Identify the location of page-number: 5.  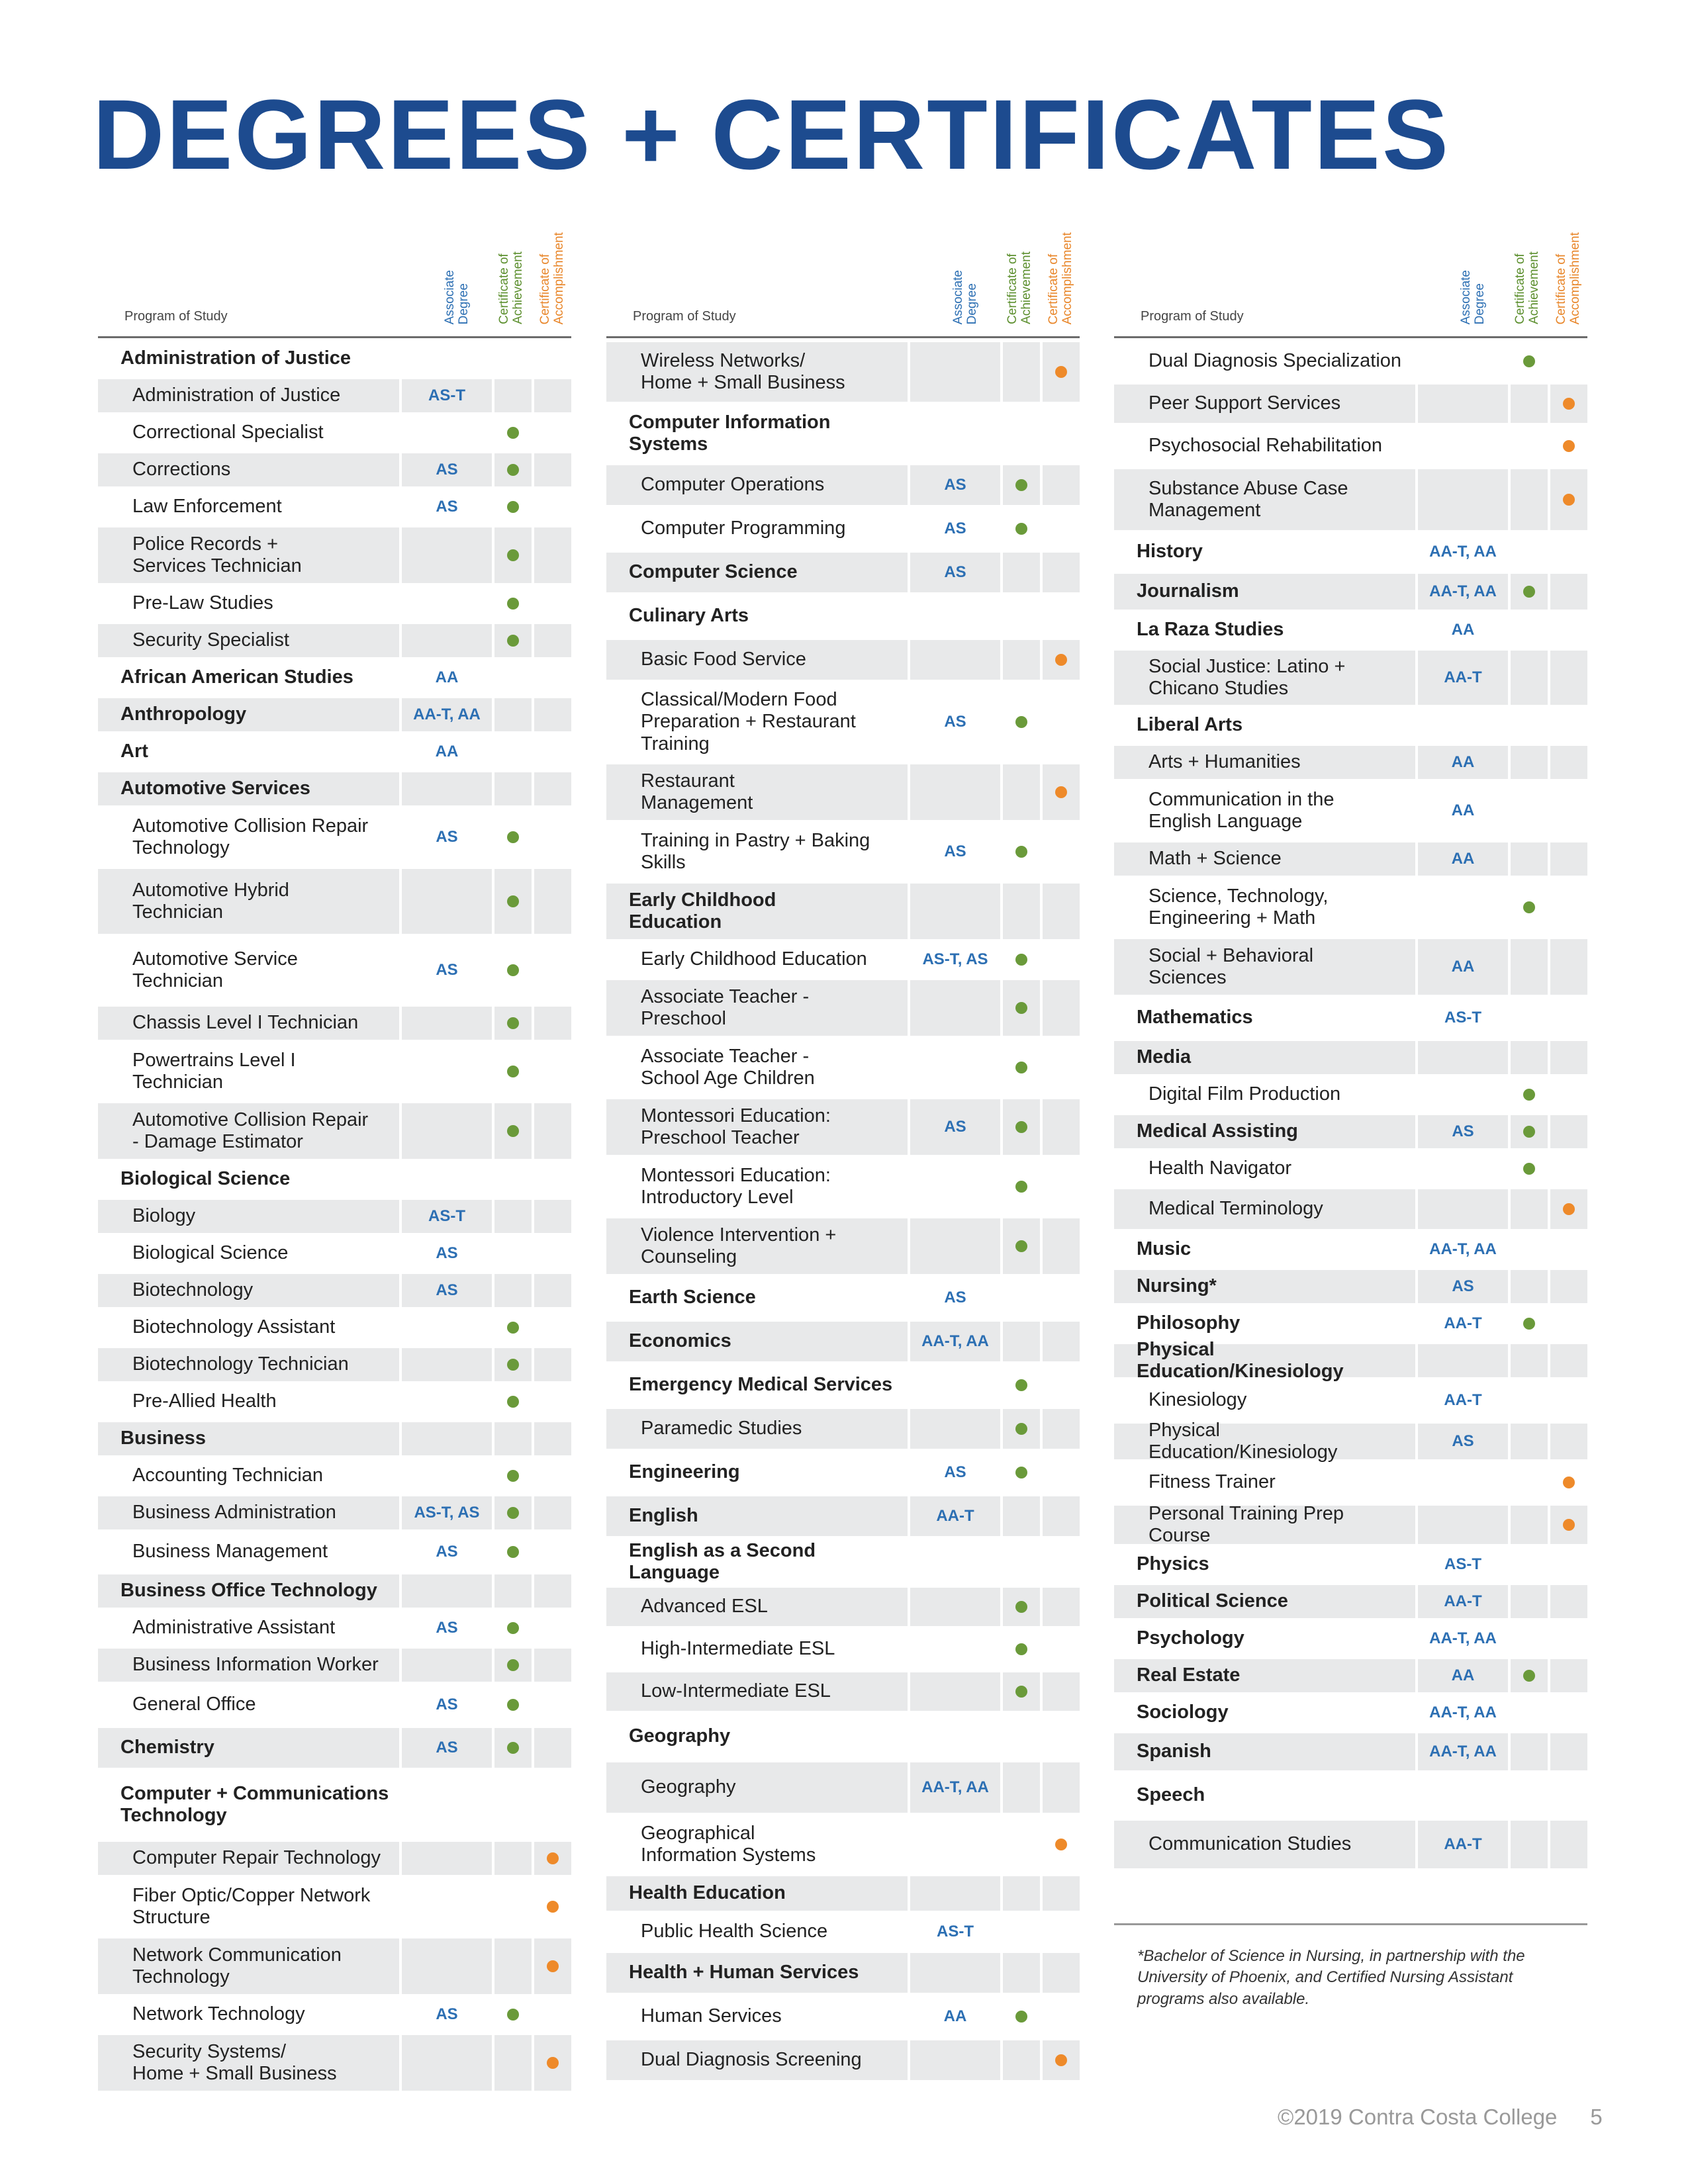
(1596, 2117).